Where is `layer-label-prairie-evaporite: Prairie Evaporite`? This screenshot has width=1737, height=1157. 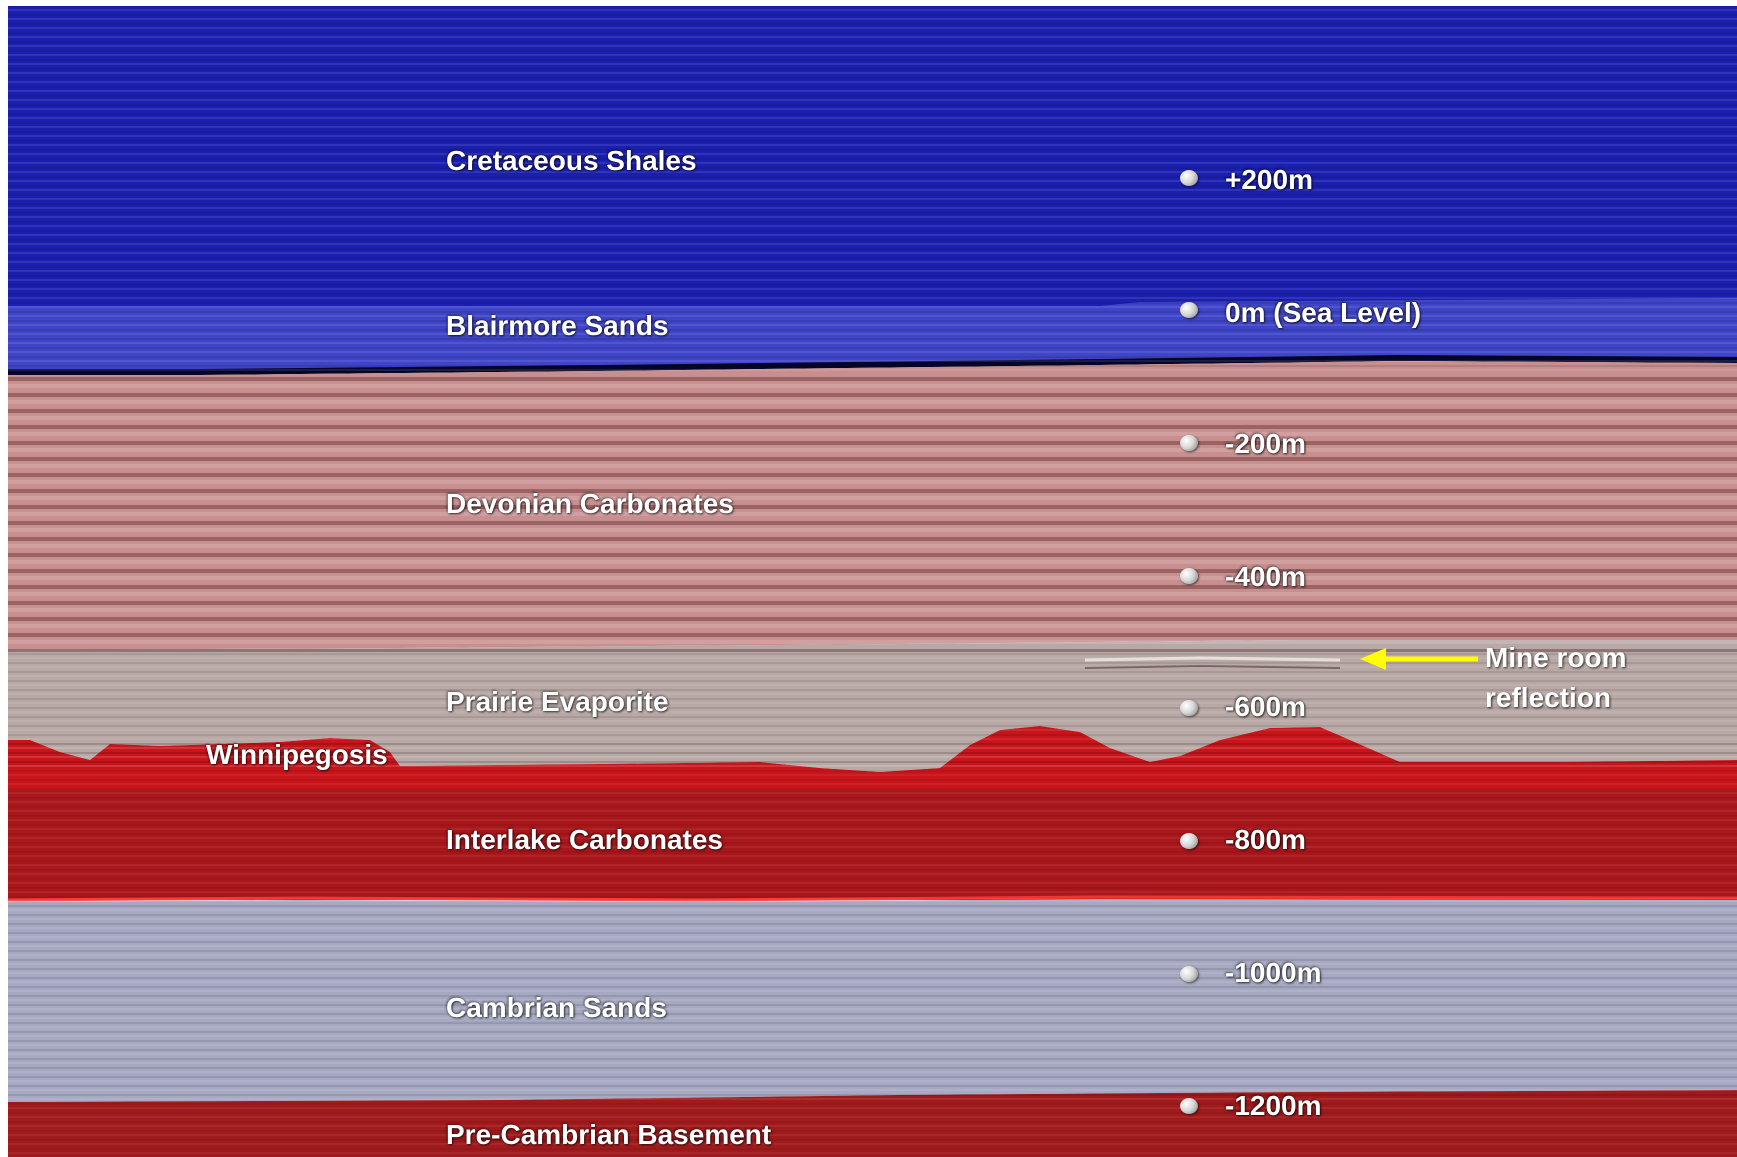 layer-label-prairie-evaporite: Prairie Evaporite is located at coordinates (557, 701).